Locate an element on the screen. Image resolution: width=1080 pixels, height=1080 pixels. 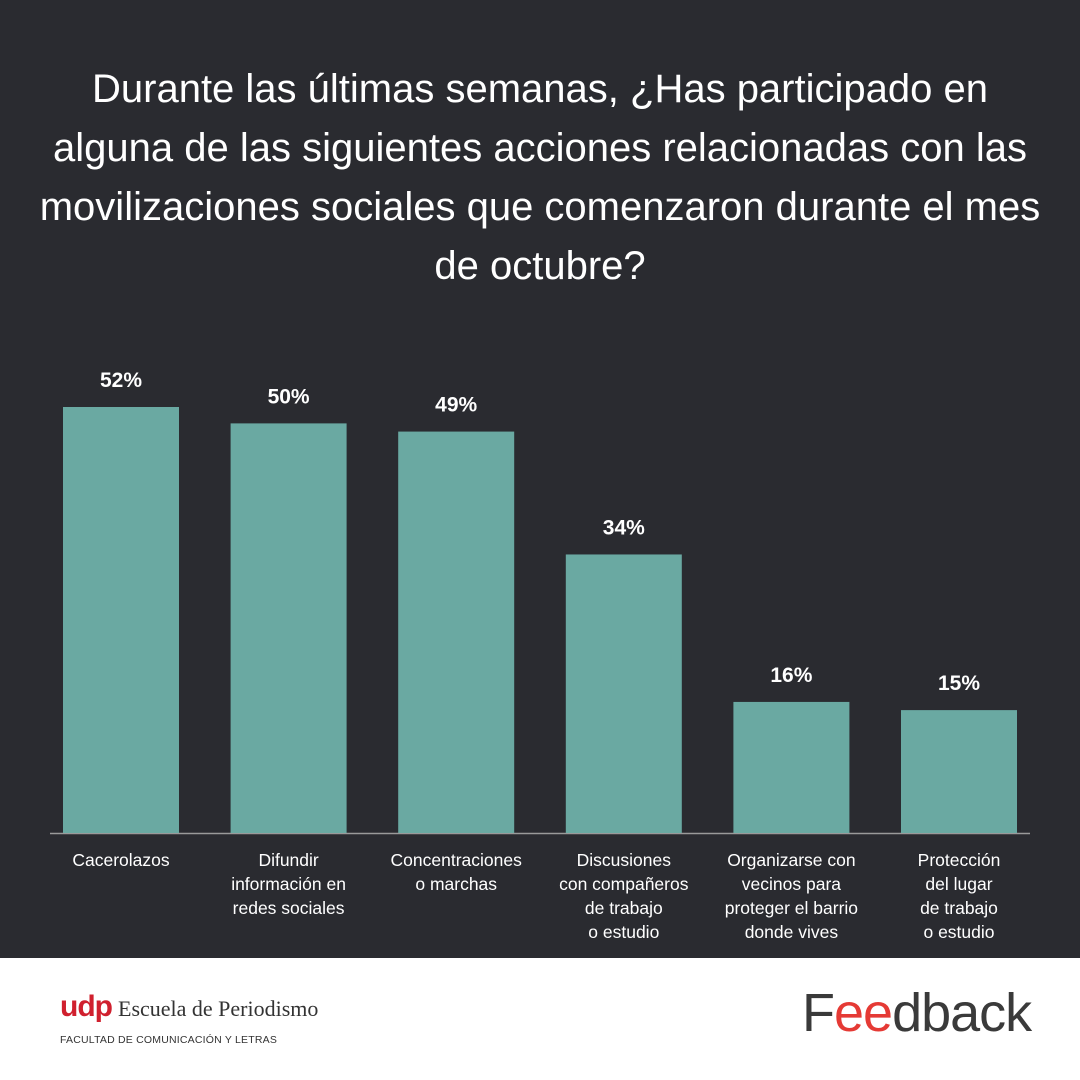
value-label-6: 15% is located at coordinates (959, 683).